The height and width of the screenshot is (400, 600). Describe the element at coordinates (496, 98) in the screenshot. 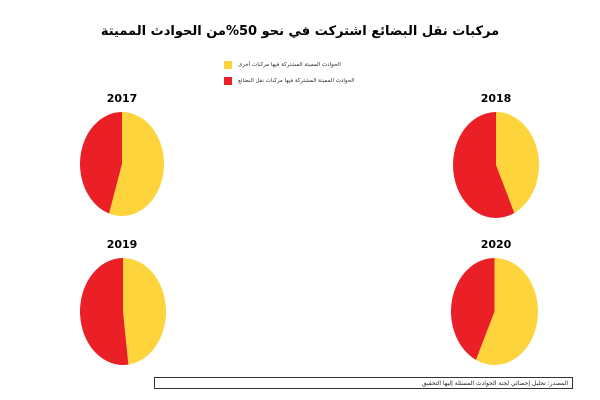

I see `year-label-2018: 2018` at that location.